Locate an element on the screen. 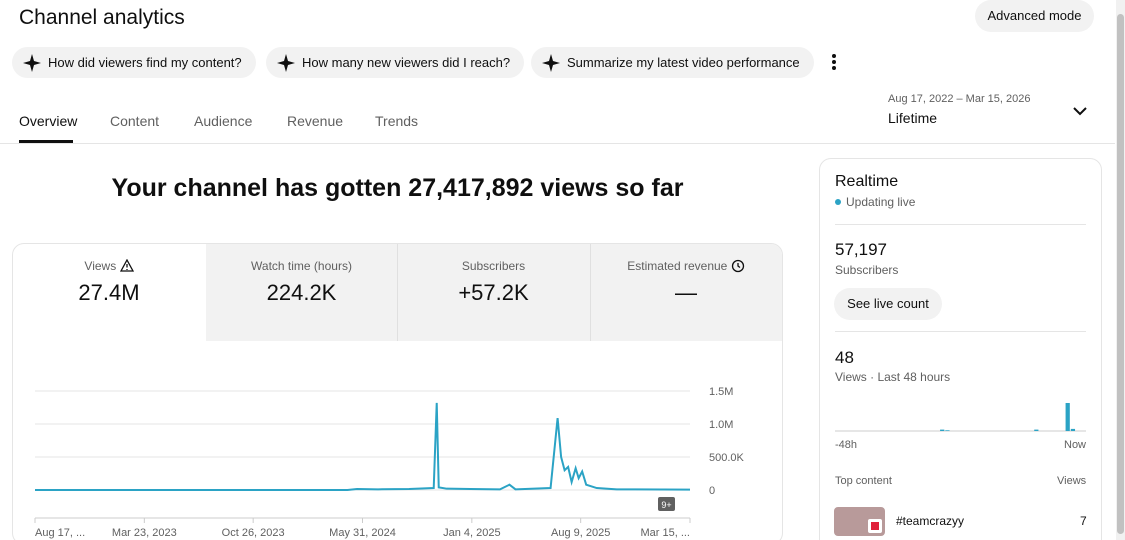 The height and width of the screenshot is (540, 1125). top-content-label: Top content is located at coordinates (863, 481).